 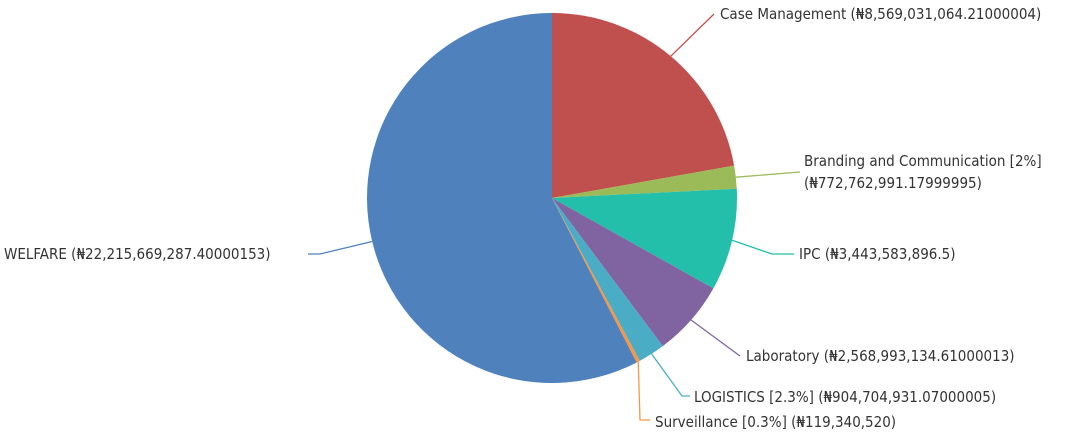 I want to click on leader-line-welfare, so click(x=340, y=247).